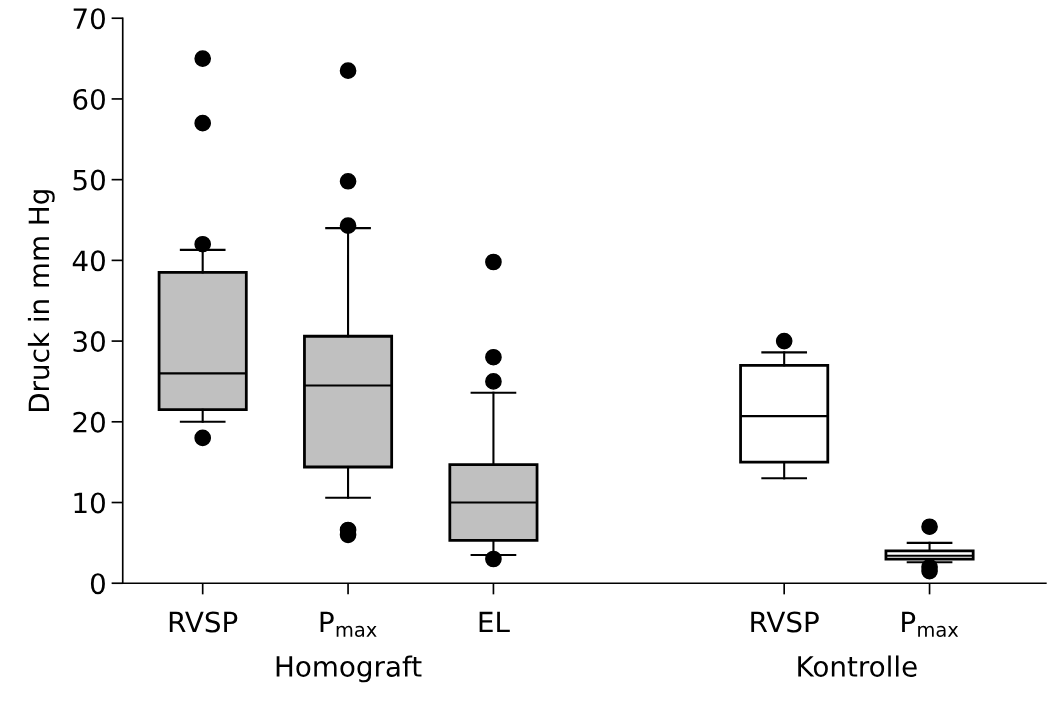 The width and height of the screenshot is (1049, 701). Describe the element at coordinates (494, 622) in the screenshot. I see `x-tick-label: EL` at that location.